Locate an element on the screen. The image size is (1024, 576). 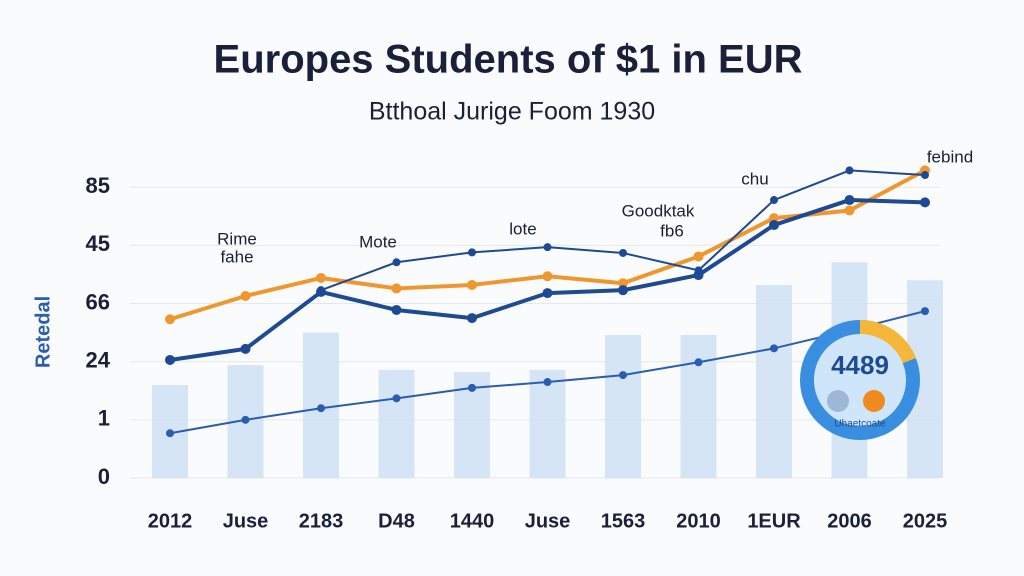
y-tick-label: 66 is located at coordinates (98, 301).